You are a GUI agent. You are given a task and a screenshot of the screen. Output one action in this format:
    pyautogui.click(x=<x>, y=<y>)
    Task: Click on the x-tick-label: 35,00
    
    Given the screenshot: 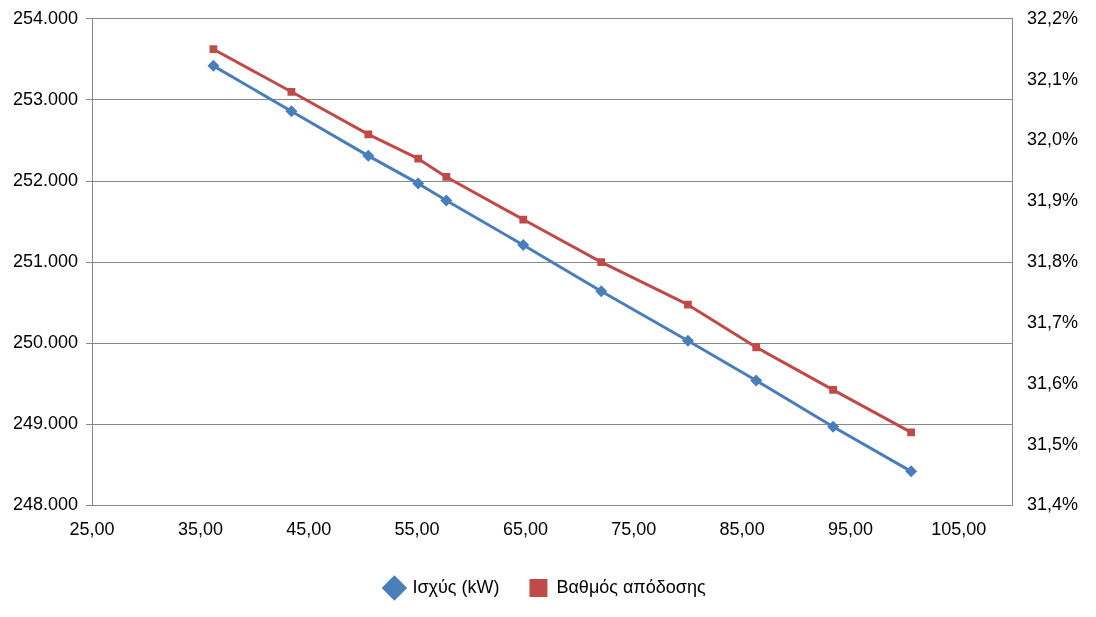 What is the action you would take?
    pyautogui.click(x=200, y=529)
    